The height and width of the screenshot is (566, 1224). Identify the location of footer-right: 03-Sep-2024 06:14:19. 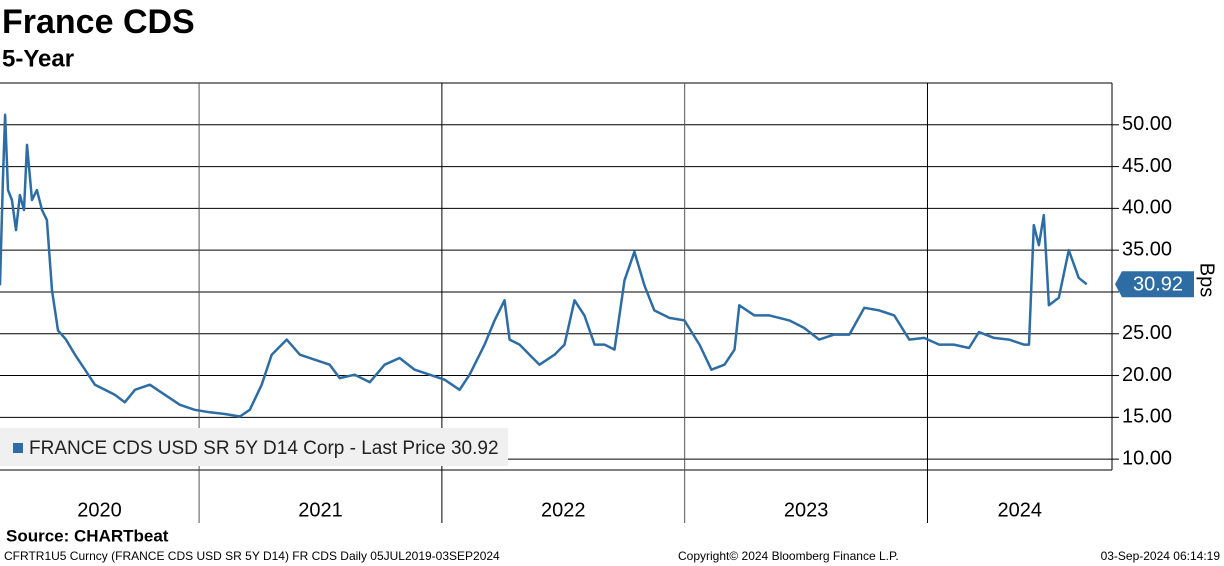
(1161, 556).